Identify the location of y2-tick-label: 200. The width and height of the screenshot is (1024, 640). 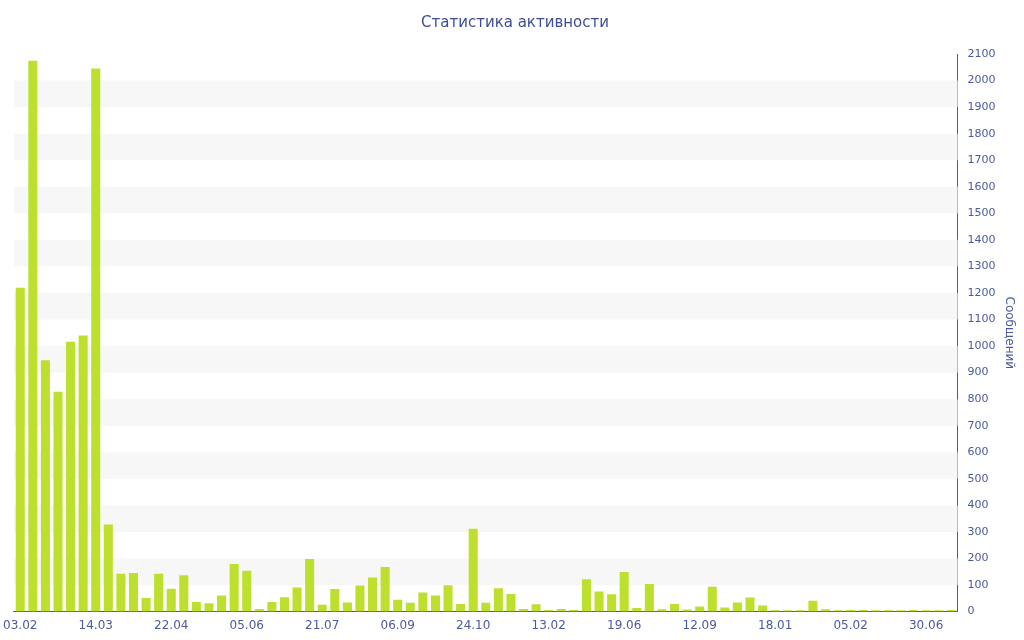
(978, 558).